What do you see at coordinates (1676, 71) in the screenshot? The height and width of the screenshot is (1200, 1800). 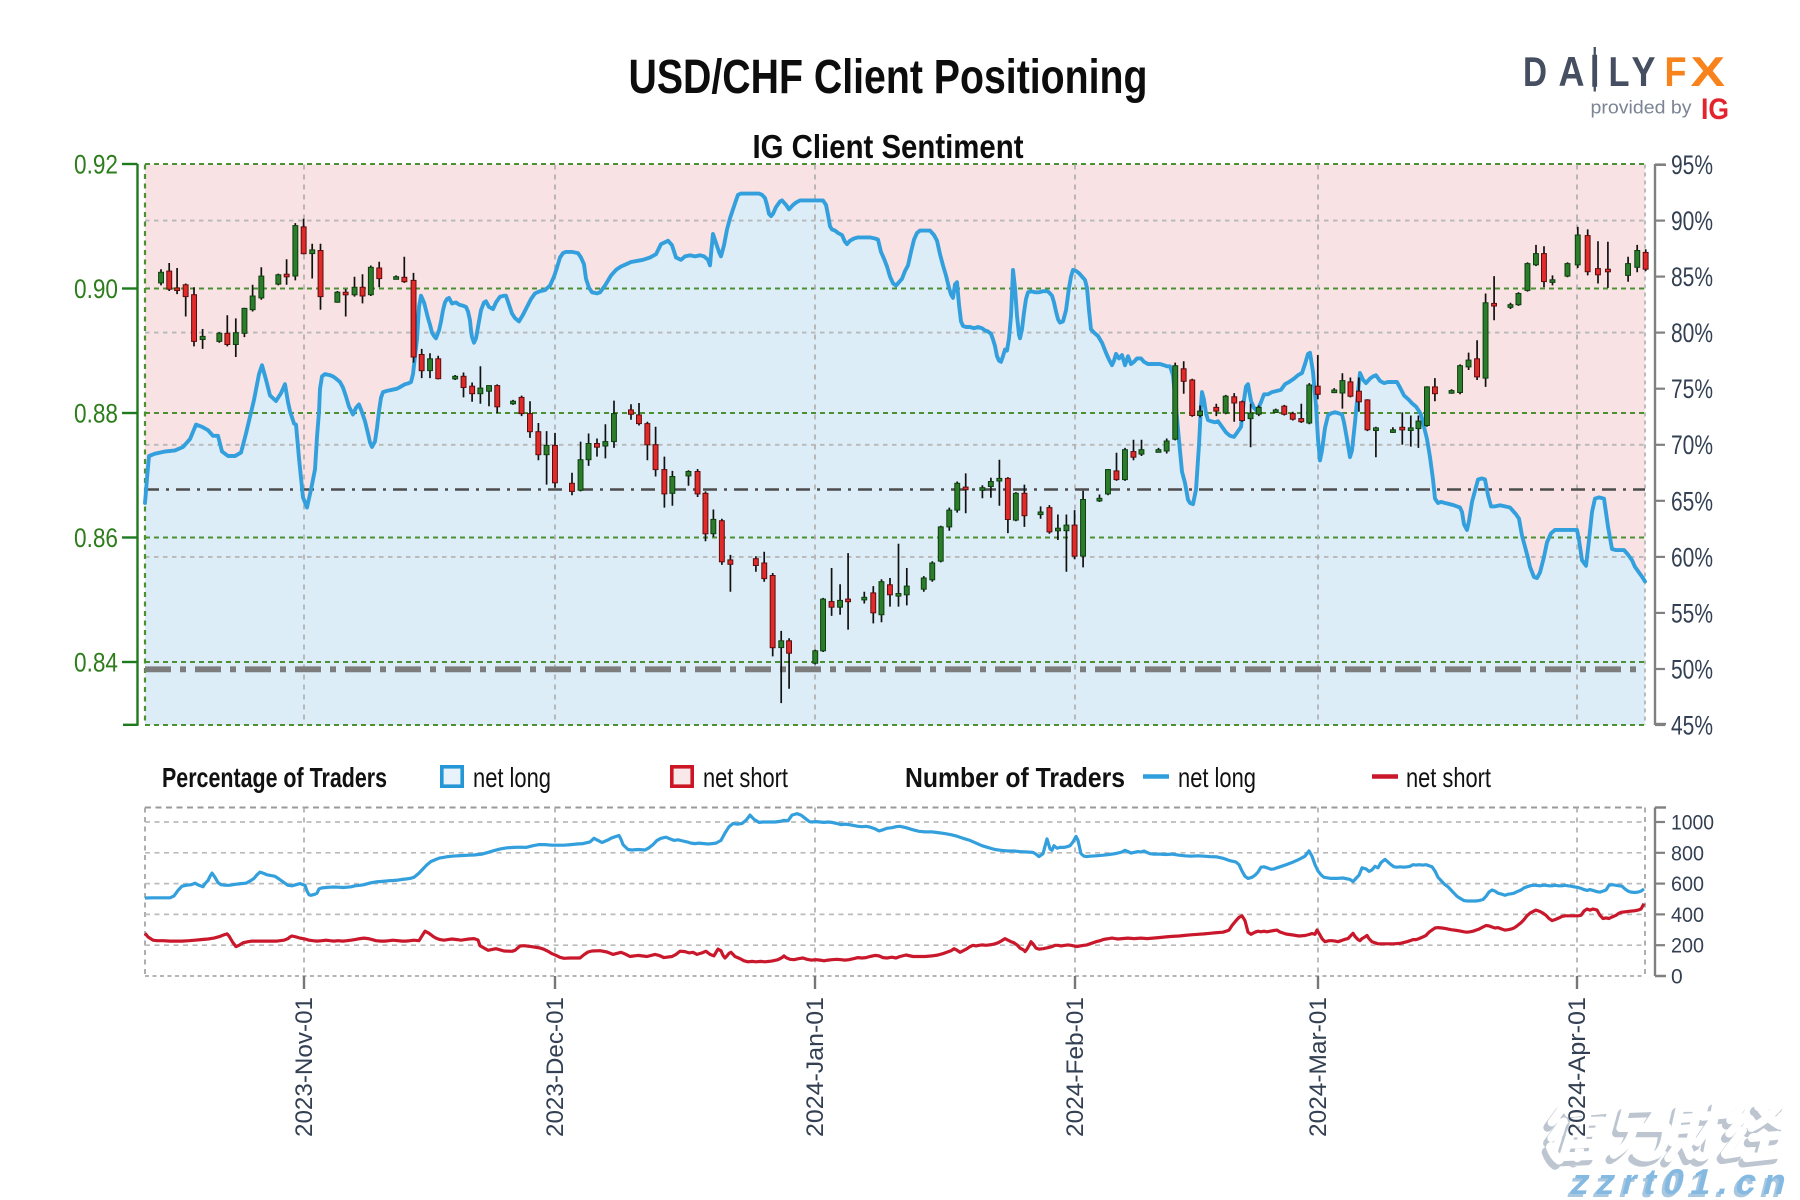 I see `svg-text: F` at bounding box center [1676, 71].